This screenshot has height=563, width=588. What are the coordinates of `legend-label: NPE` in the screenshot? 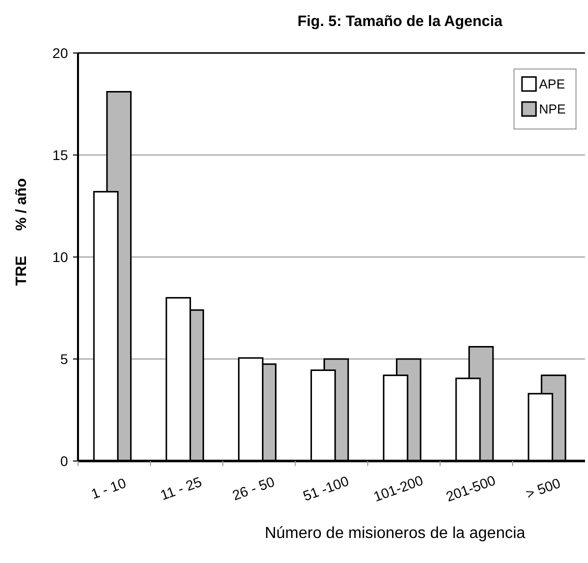 It's located at (552, 109).